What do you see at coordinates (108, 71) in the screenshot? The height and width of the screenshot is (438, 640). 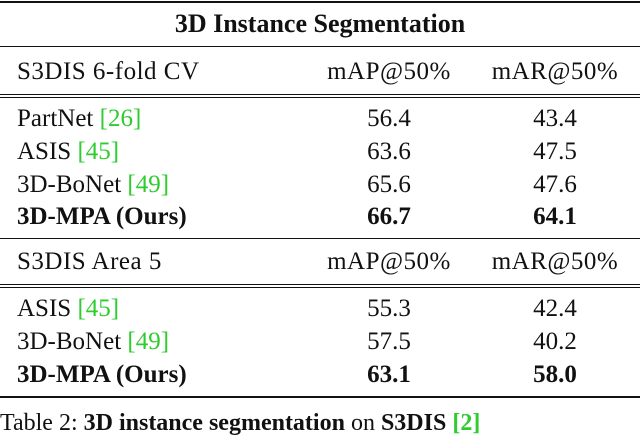 I see `dataset-label: S3DIS 6-fold CV` at bounding box center [108, 71].